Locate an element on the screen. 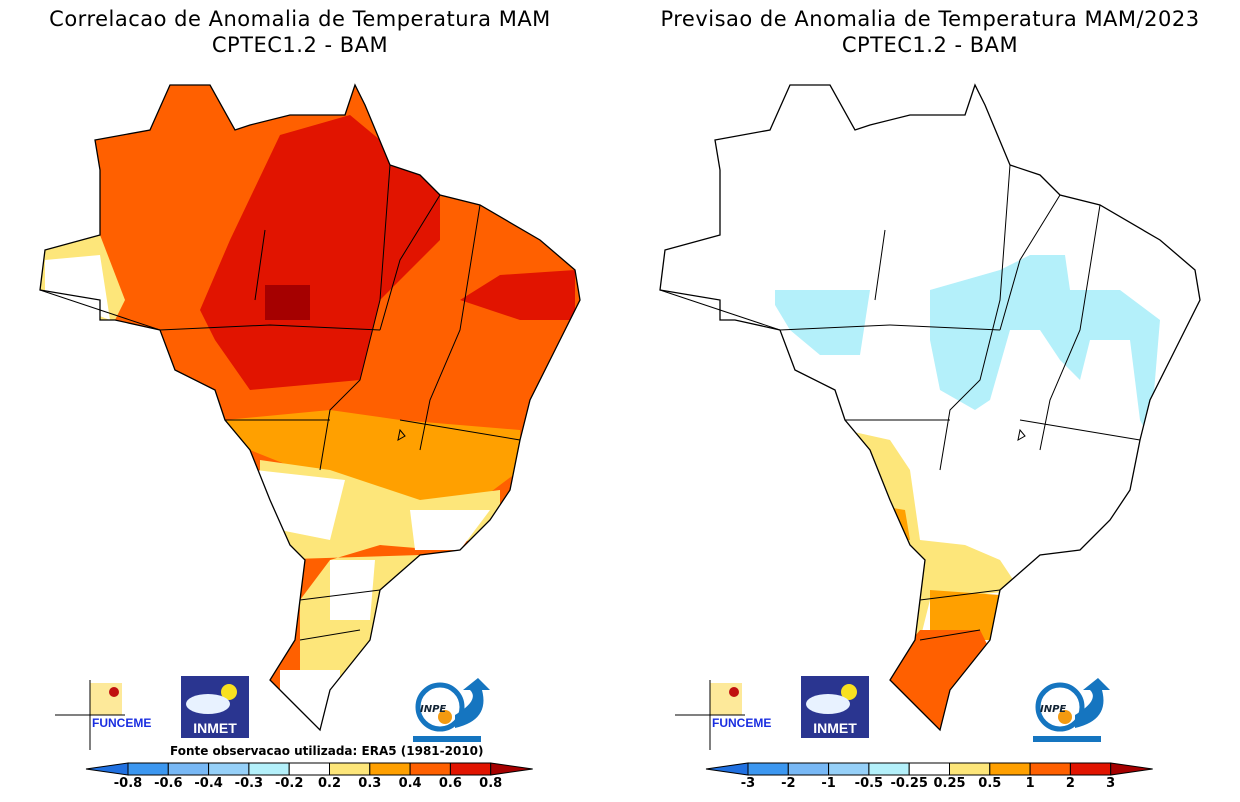 This screenshot has width=1240, height=802. colorbar-tick: 0.4 is located at coordinates (410, 783).